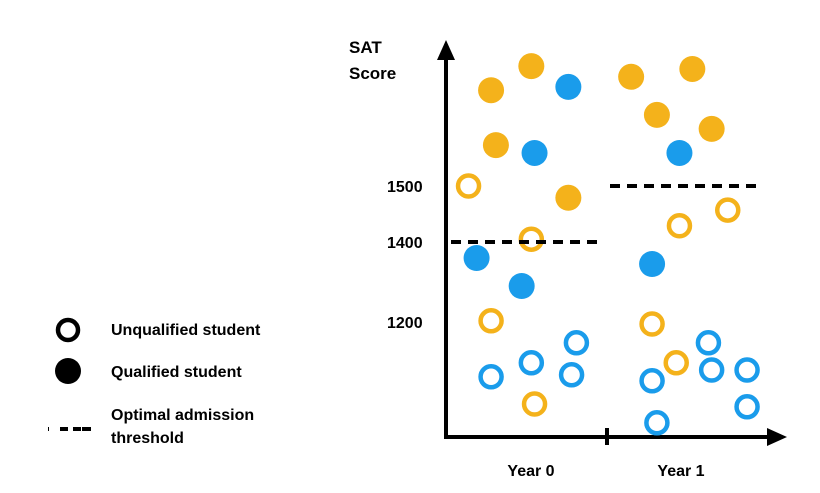 The height and width of the screenshot is (493, 820). What do you see at coordinates (405, 323) in the screenshot?
I see `y-tick-label-1200: 1200` at bounding box center [405, 323].